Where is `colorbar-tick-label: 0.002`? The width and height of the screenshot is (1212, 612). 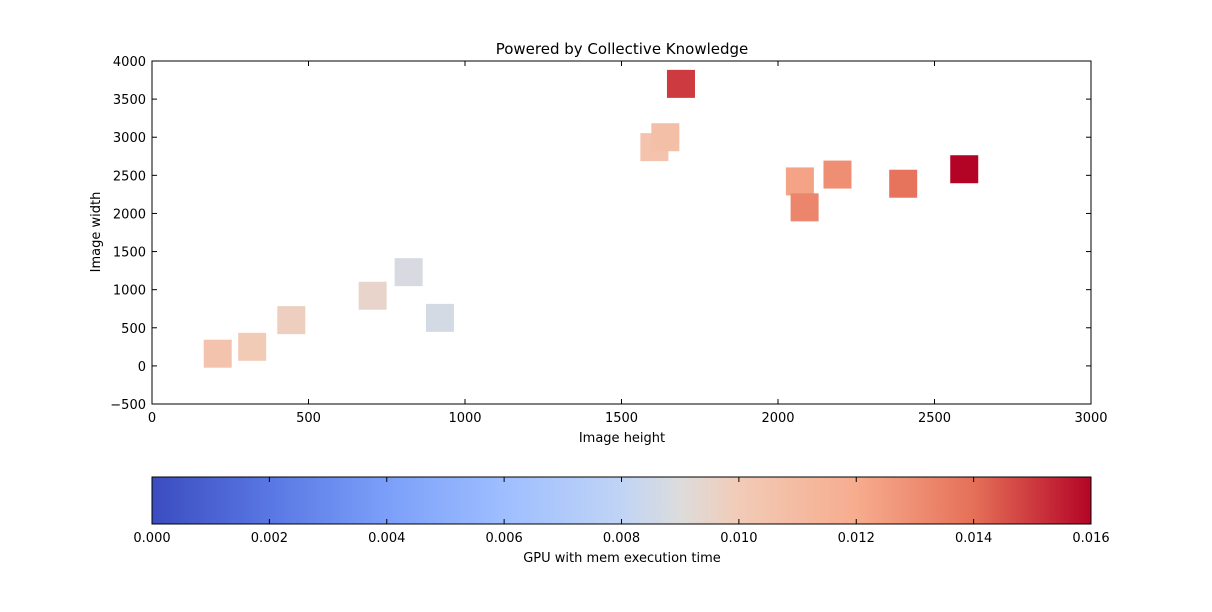
colorbar-tick-label: 0.002 is located at coordinates (269, 538).